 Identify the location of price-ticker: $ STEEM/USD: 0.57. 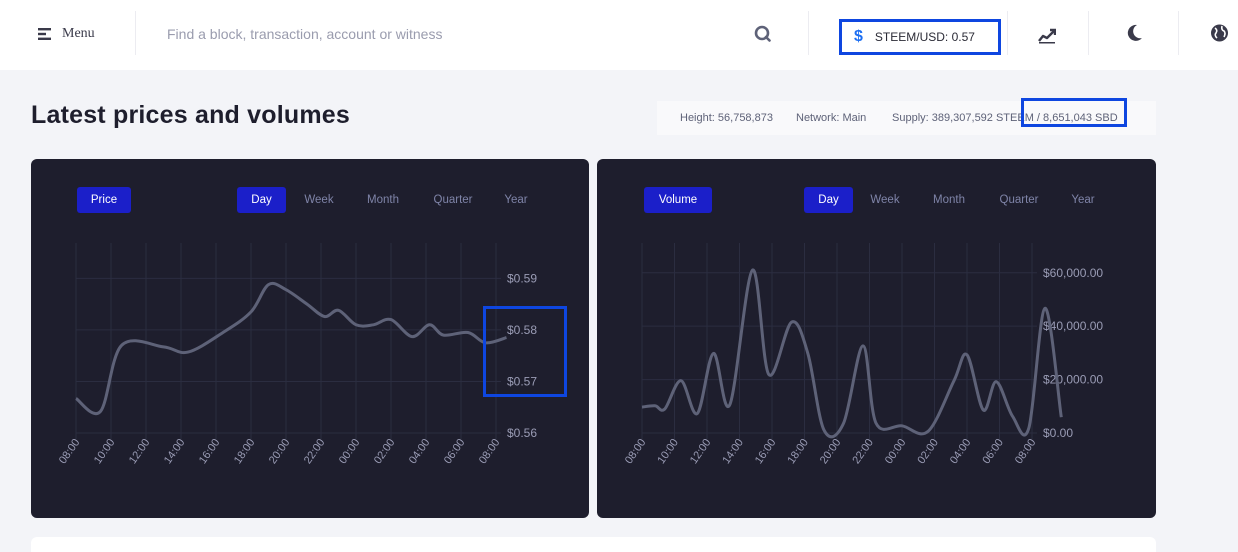
(920, 37).